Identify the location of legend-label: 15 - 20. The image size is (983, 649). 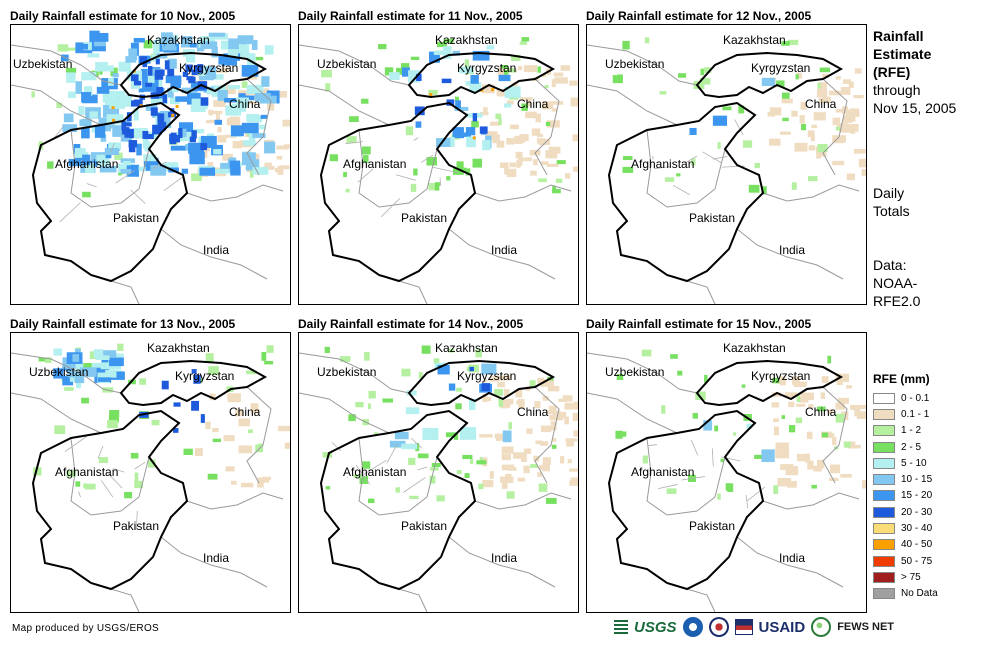
(917, 496).